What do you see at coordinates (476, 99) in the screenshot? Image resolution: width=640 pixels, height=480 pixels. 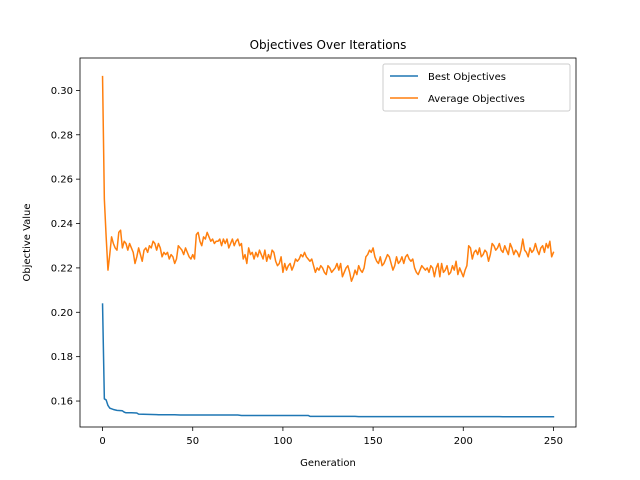 I see `legend-label-average-objectives: Average Objectives` at bounding box center [476, 99].